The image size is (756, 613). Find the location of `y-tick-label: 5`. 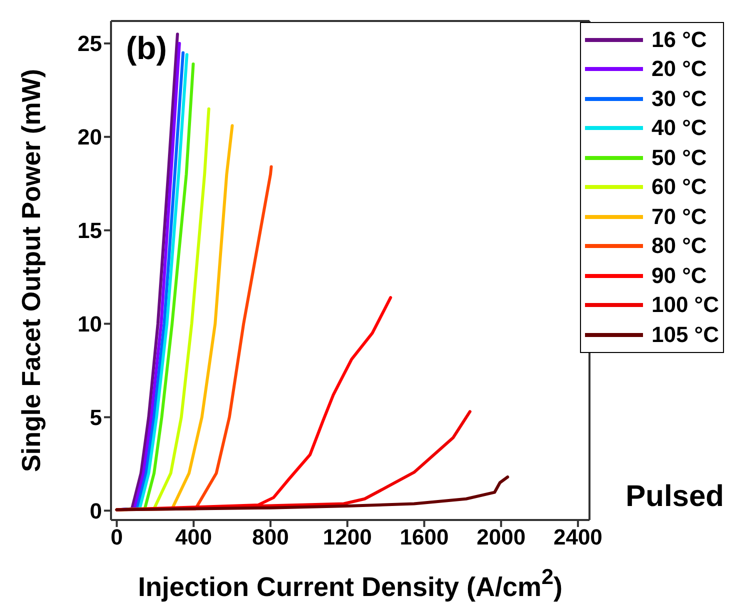

y-tick-label: 5 is located at coordinates (96, 417).